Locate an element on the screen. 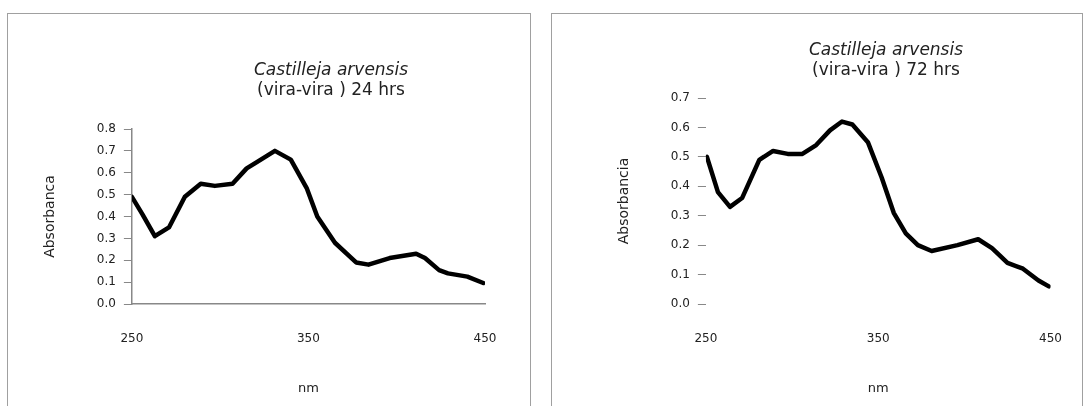  y-axis-title: Absorbanca is located at coordinates (49, 216).